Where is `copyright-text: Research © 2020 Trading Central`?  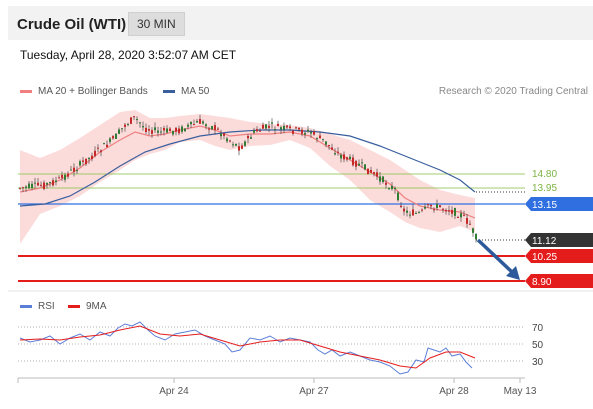
copyright-text: Research © 2020 Trading Central is located at coordinates (513, 91).